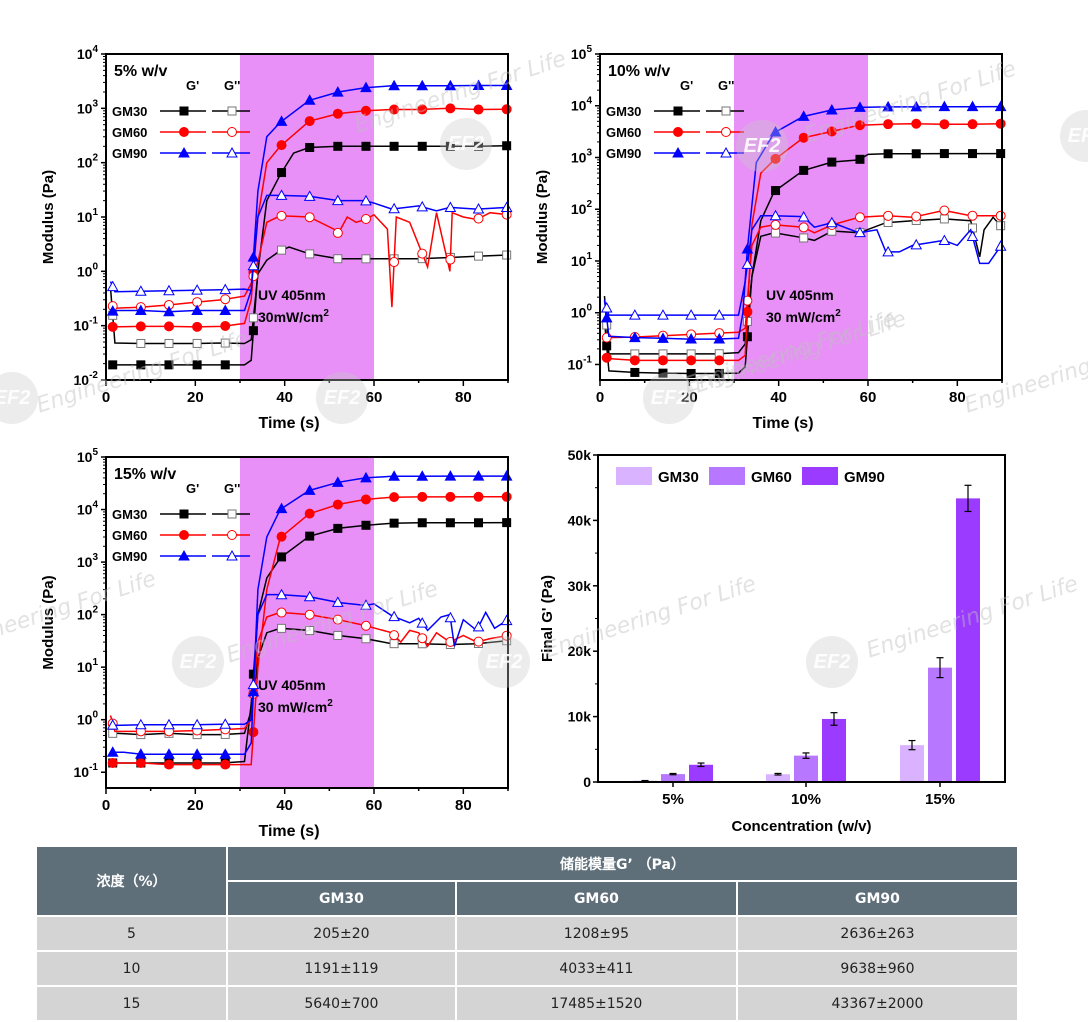 The image size is (1088, 1022). I want to click on legend-header-storage: G', so click(686, 85).